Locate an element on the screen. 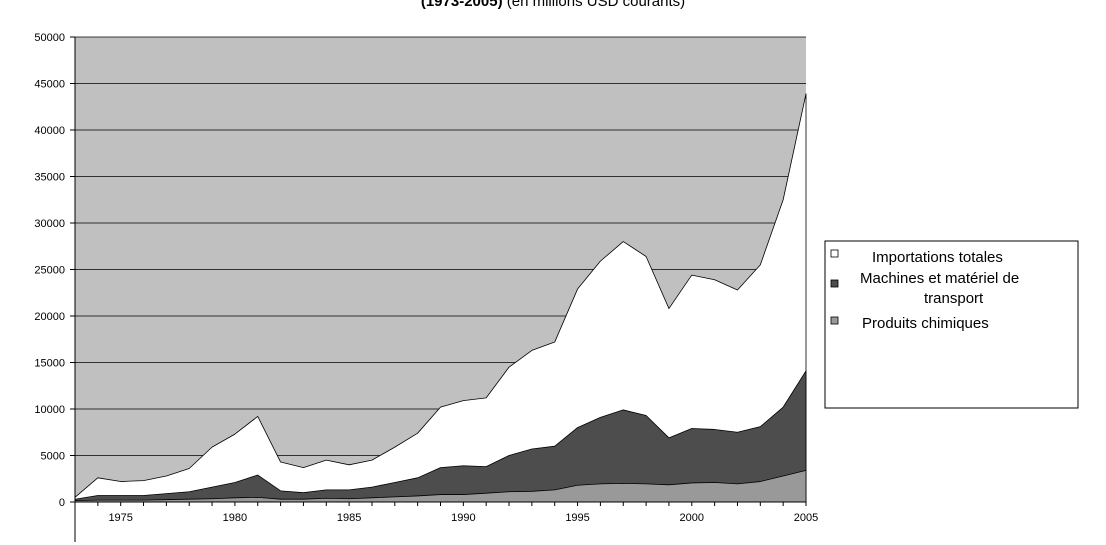 The image size is (1106, 545). legend-label-produits-chimiques: Produits chimiques is located at coordinates (925, 323).